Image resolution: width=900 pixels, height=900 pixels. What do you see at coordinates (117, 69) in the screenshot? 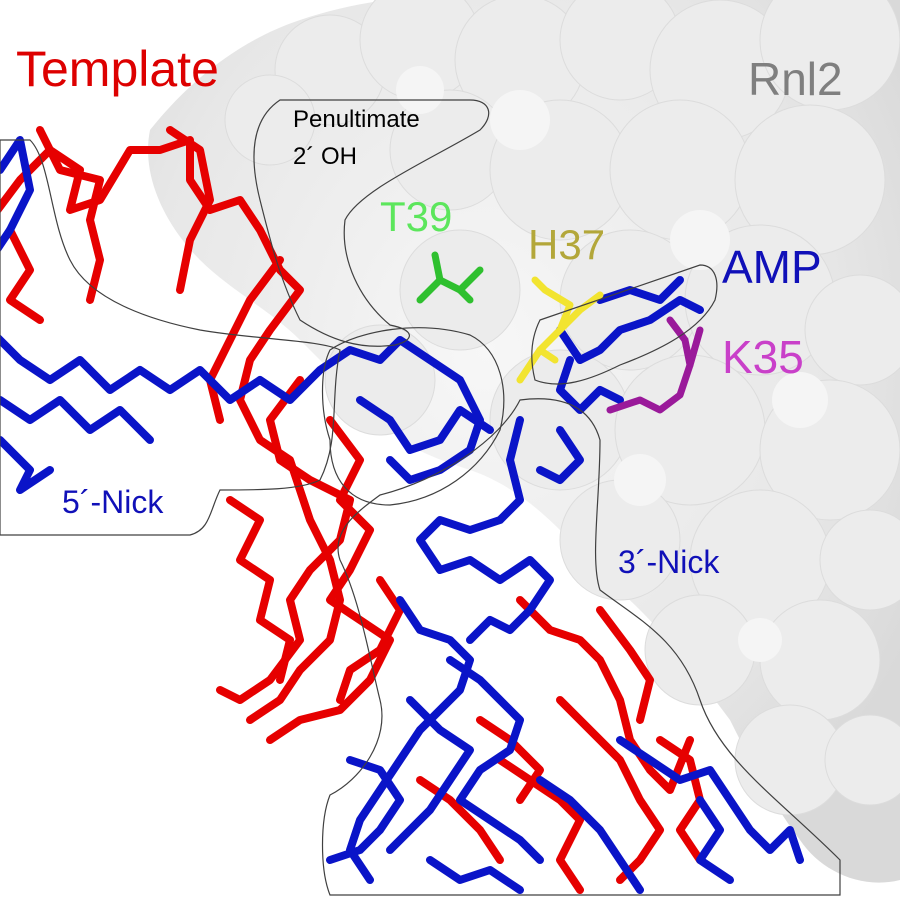
I see `template-label: Template` at bounding box center [117, 69].